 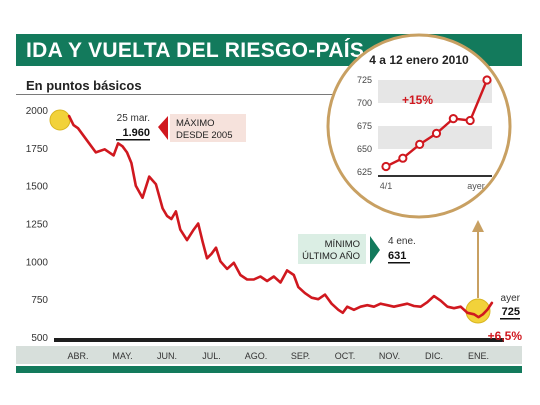 What do you see at coordinates (505, 336) in the screenshot?
I see `last-change-label: +6,5%` at bounding box center [505, 336].